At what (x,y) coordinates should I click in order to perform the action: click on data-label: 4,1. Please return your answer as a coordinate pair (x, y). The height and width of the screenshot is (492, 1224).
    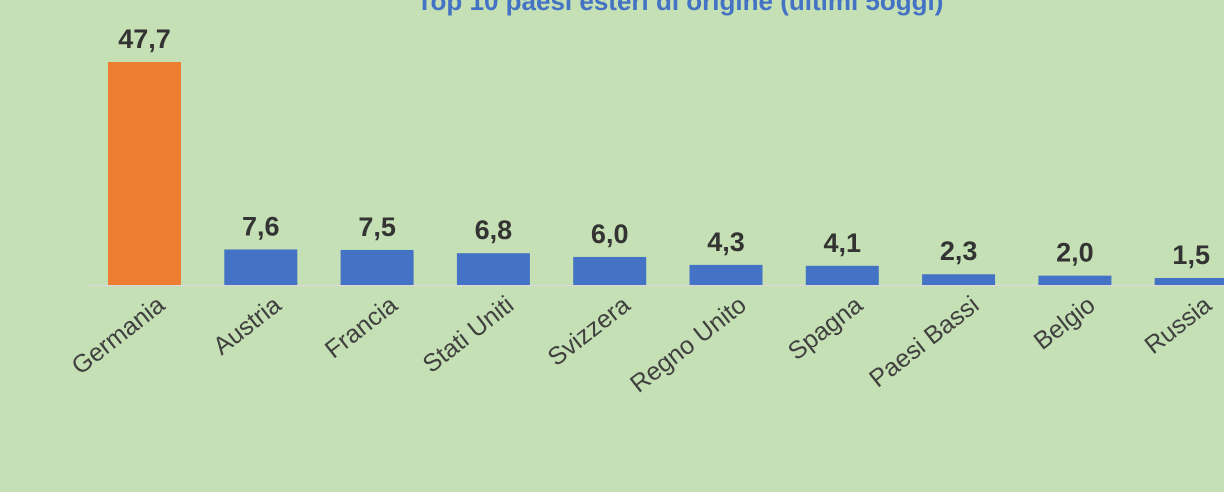
    Looking at the image, I should click on (843, 243).